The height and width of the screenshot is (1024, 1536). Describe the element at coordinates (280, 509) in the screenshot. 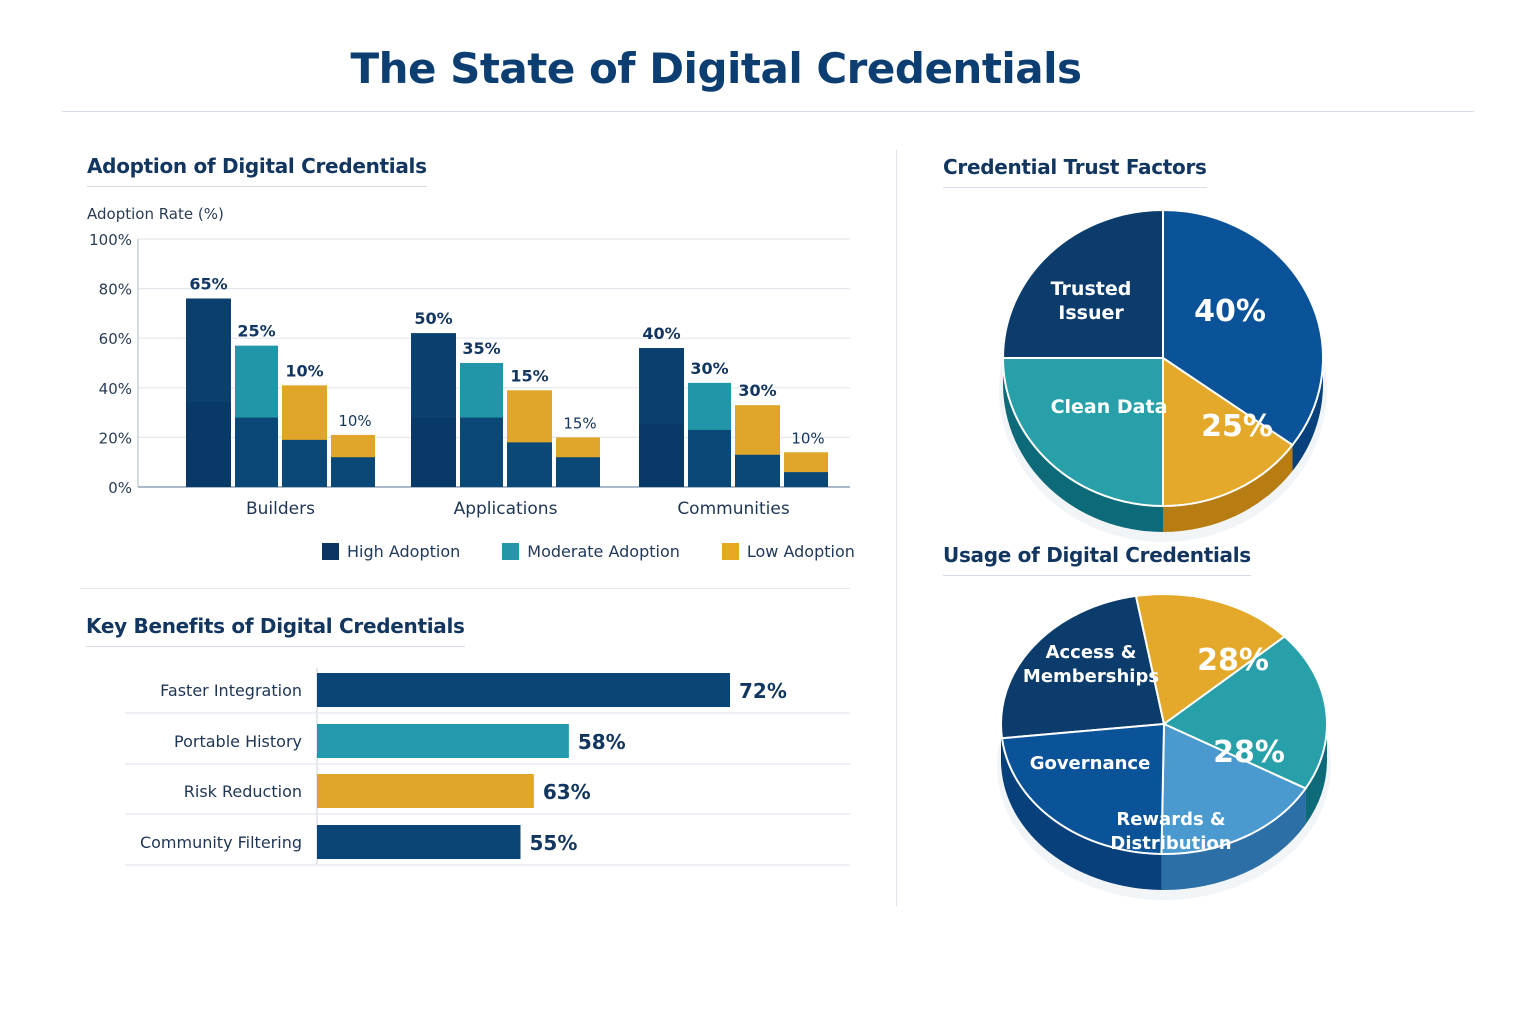

I see `x-category-label: Builders` at that location.